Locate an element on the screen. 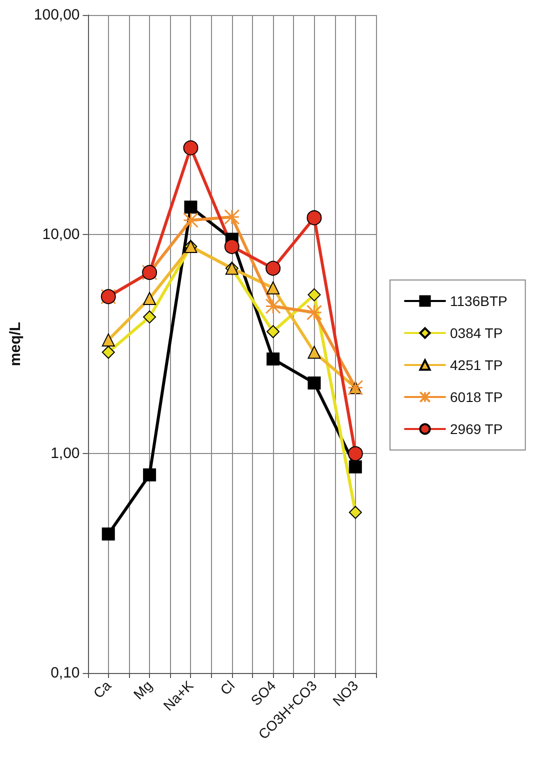  x-tick-label: Cl is located at coordinates (227, 687).